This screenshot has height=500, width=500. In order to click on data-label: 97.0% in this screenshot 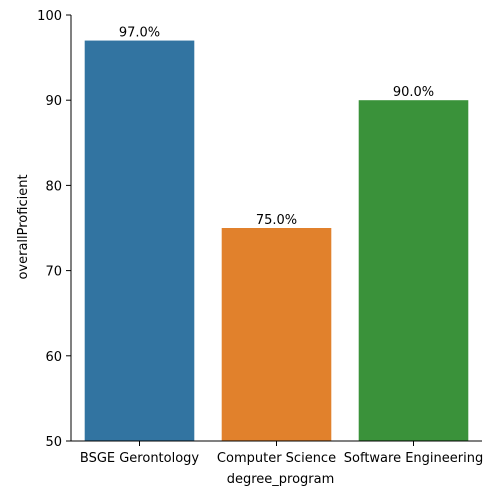, I will do `click(139, 33)`.